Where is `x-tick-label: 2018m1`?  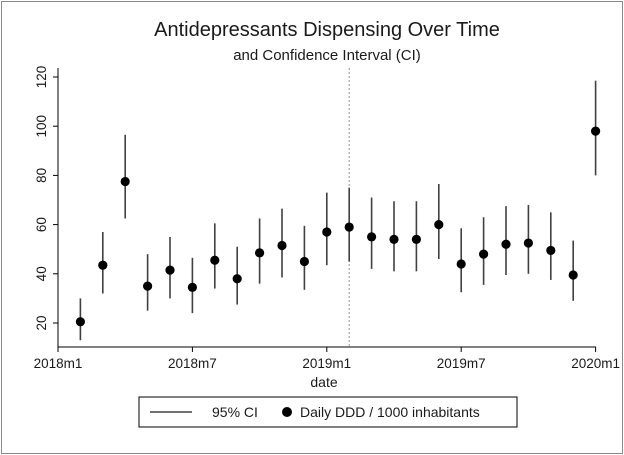 x-tick-label: 2018m1 is located at coordinates (58, 363).